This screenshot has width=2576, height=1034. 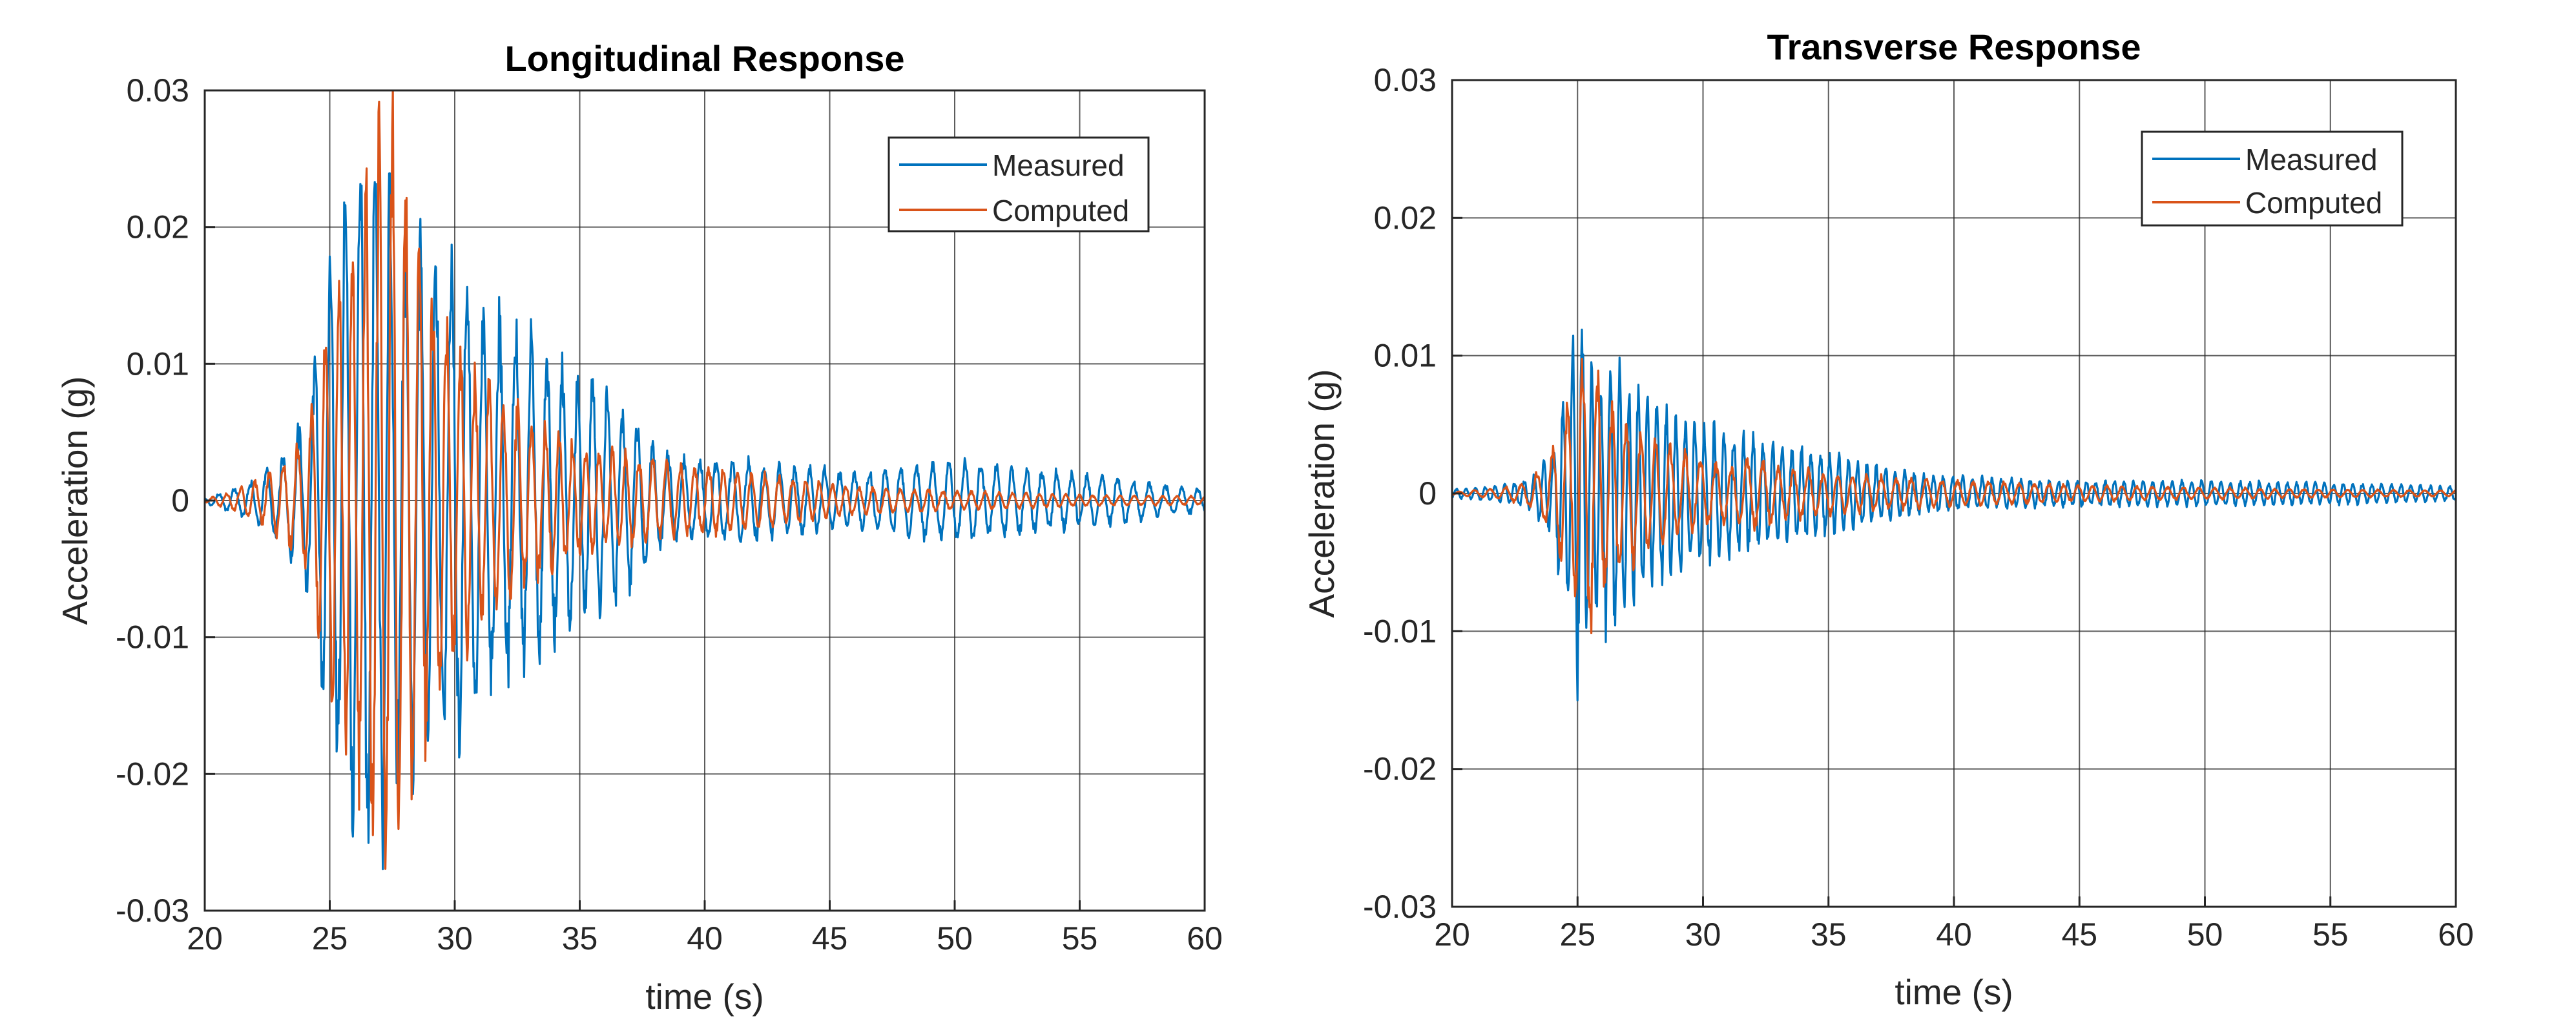 I want to click on series-group, so click(x=1954, y=514).